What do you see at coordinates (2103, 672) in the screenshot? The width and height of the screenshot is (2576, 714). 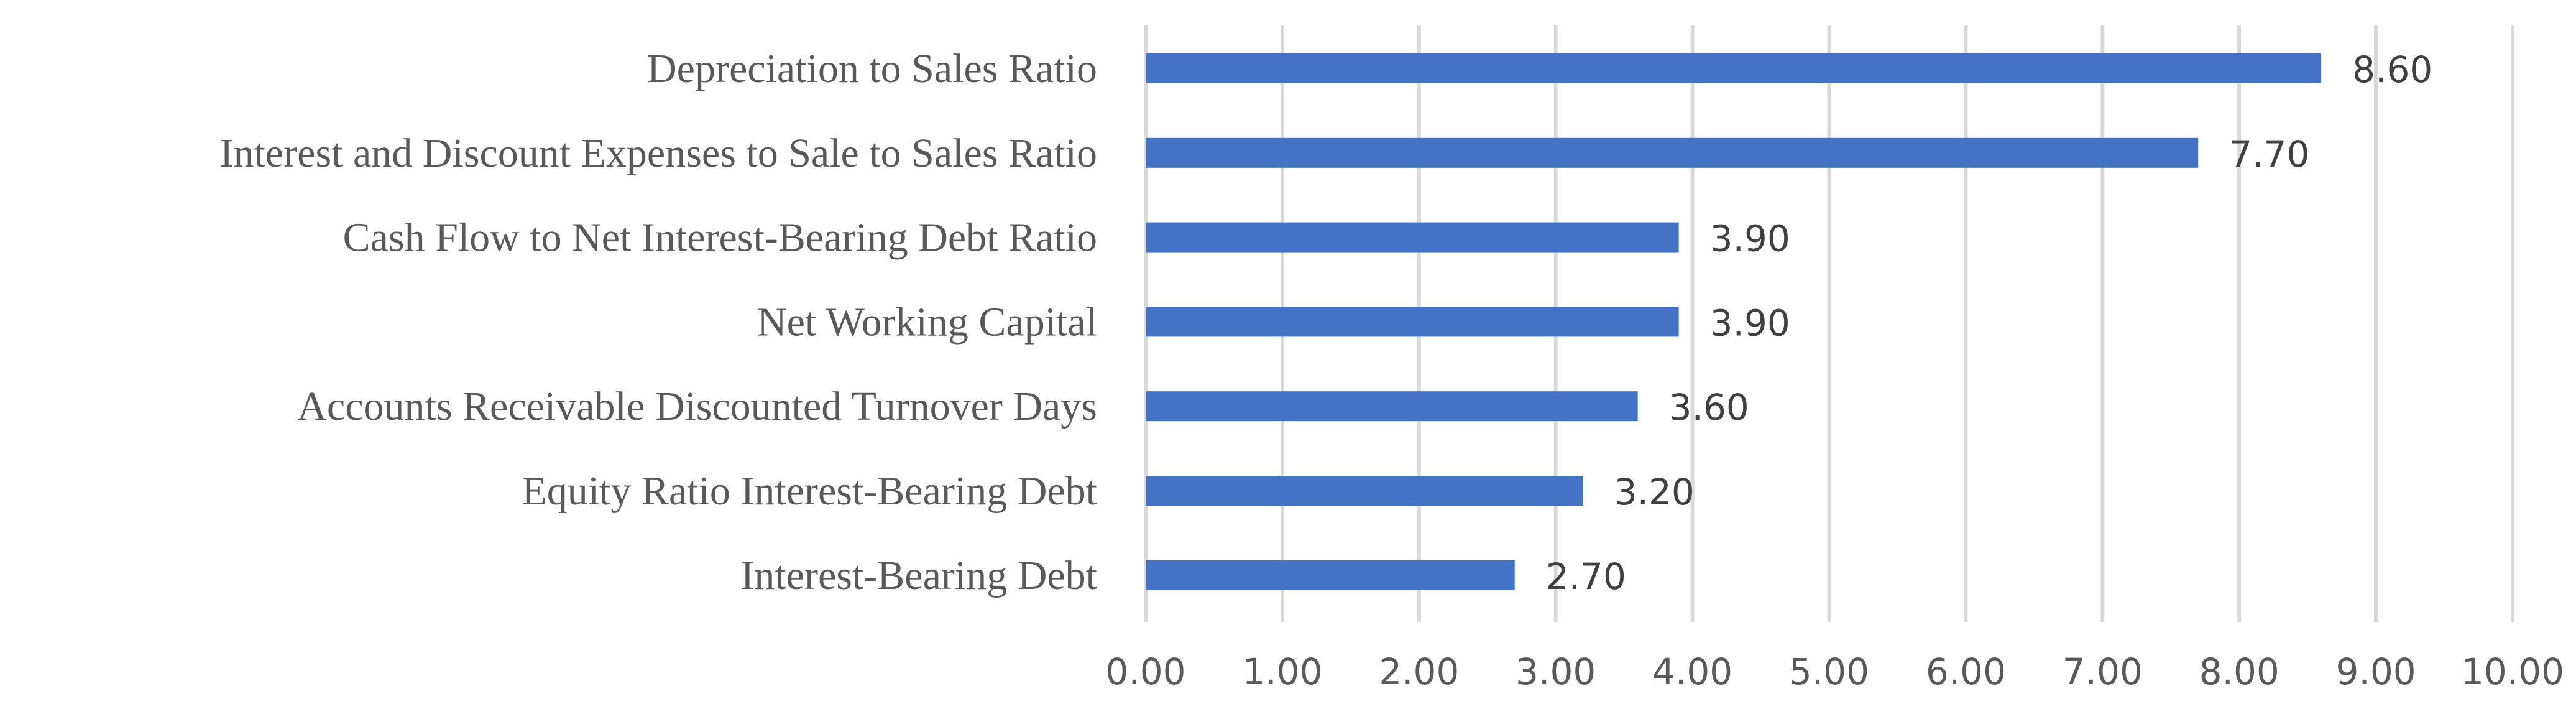 I see `x-tick-label: 7.00` at bounding box center [2103, 672].